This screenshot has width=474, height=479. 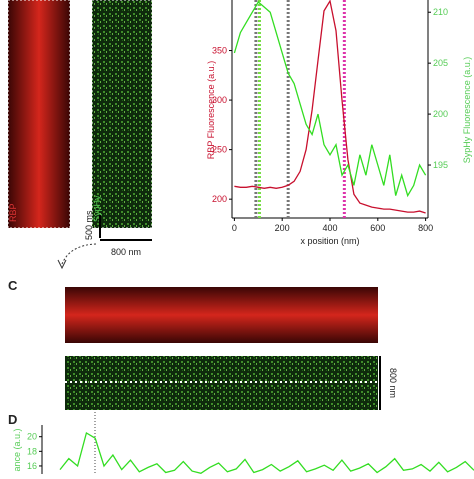 What do you see at coordinates (211, 110) in the screenshot?
I see `y-axis-label: RBP Fluorescence (a.u.)` at bounding box center [211, 110].